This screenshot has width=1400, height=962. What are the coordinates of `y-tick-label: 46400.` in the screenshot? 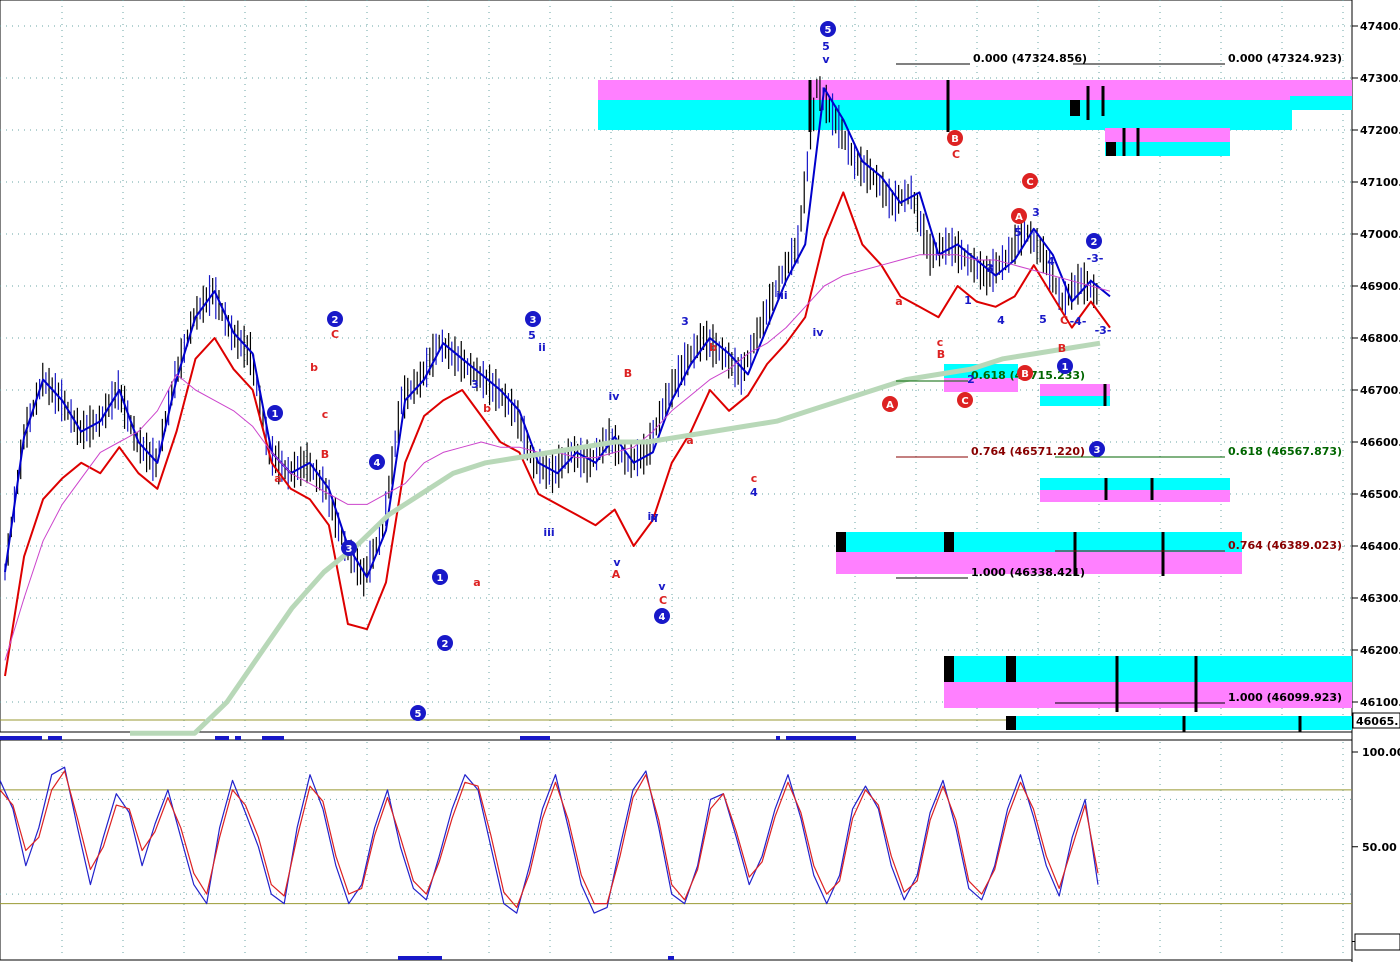 It's located at (1380, 546).